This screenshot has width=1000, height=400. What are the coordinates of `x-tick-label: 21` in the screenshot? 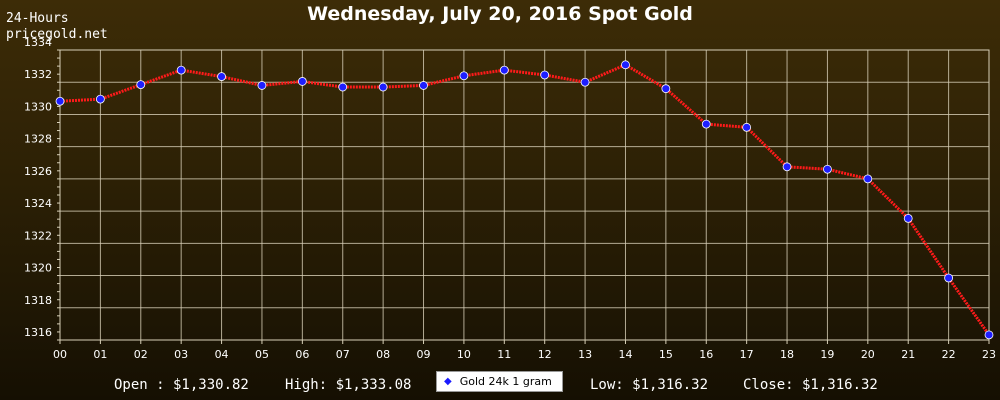 It's located at (908, 354).